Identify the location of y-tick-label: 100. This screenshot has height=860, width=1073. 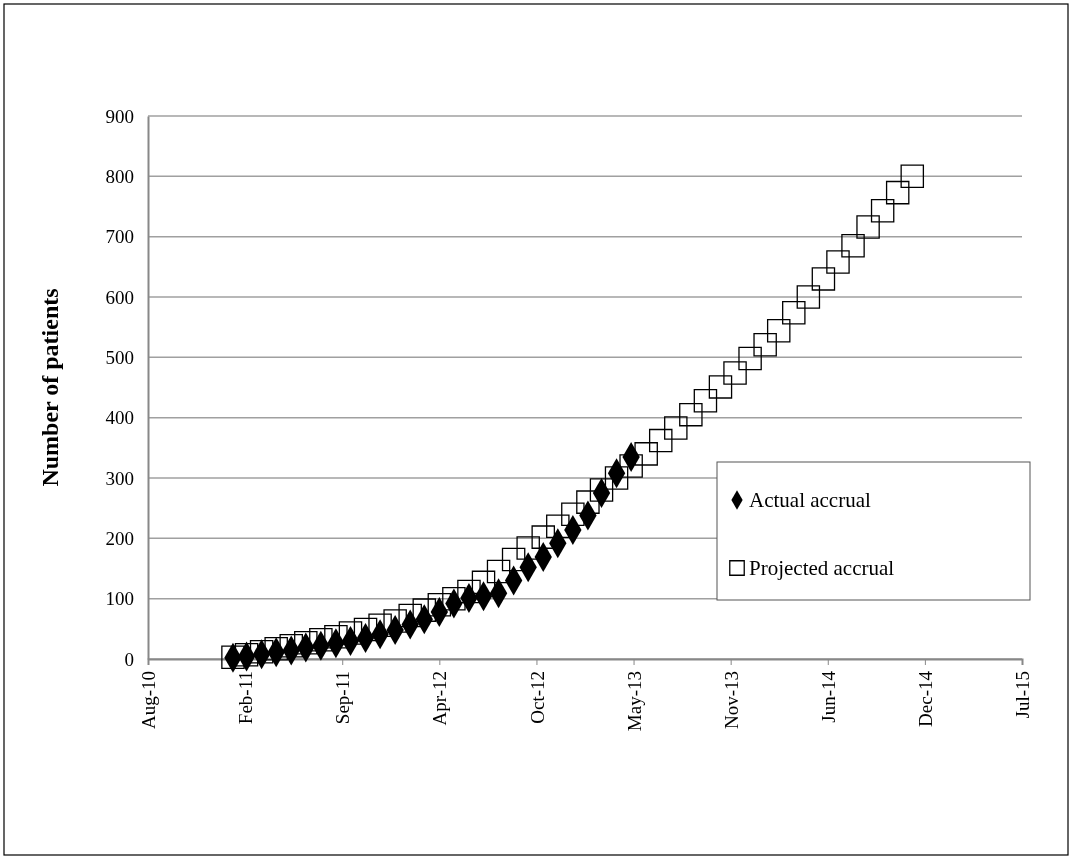
(119, 599).